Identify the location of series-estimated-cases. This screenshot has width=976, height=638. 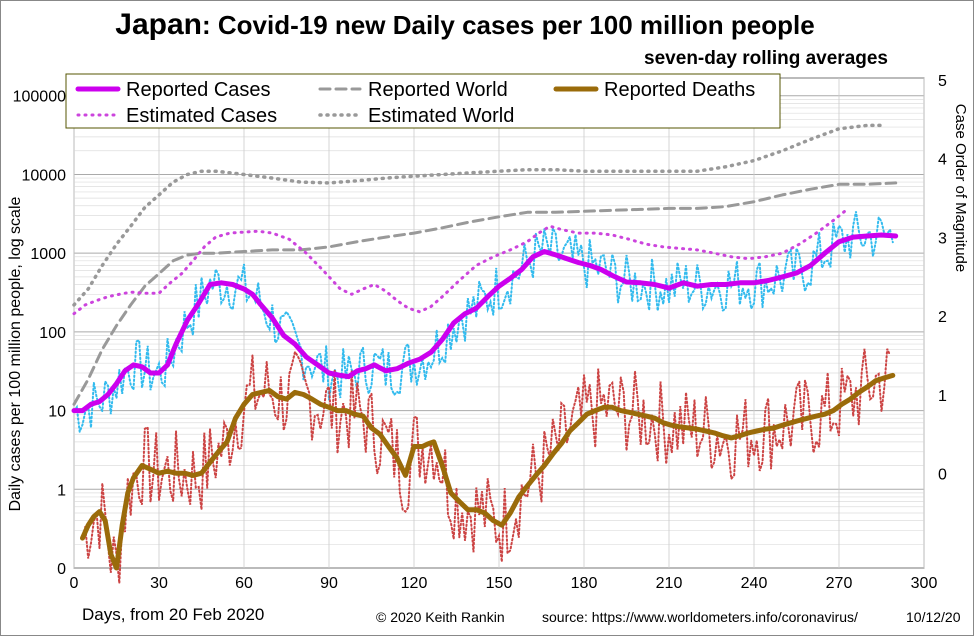
(459, 262).